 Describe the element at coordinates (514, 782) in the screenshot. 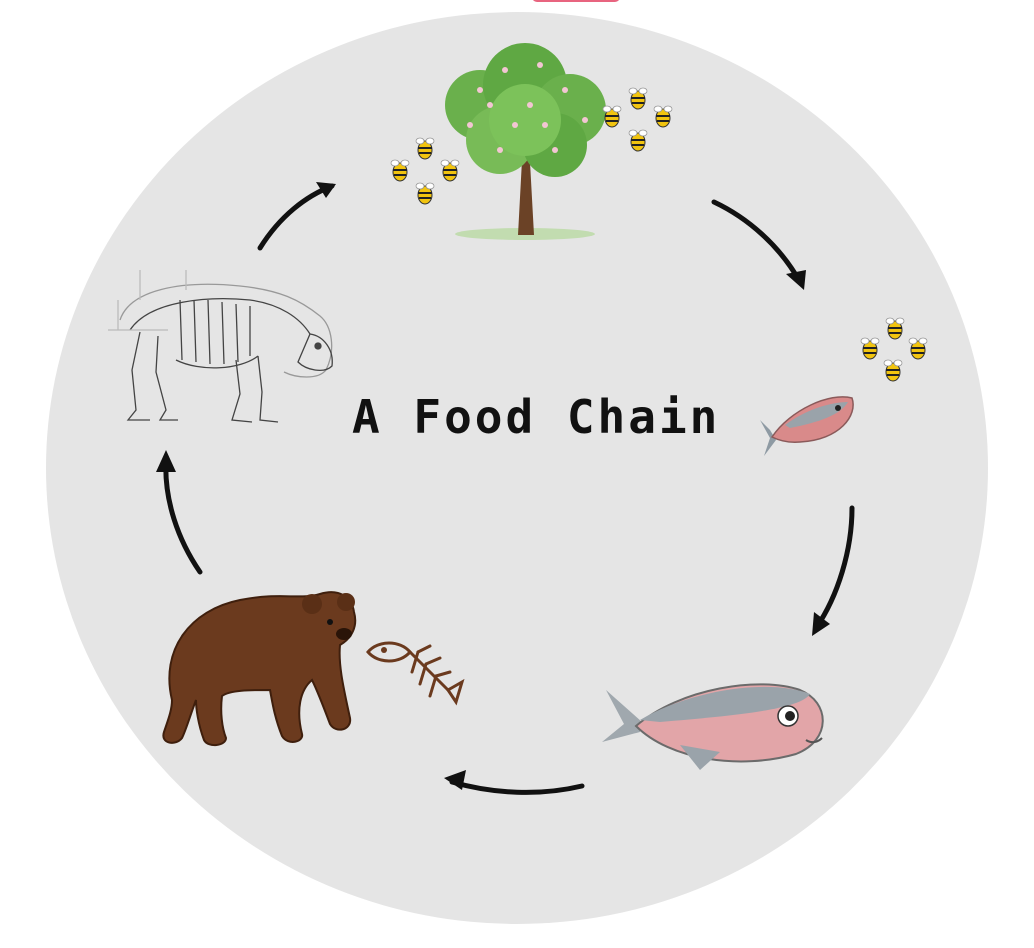

I see `arrow-large-salmon-to-bear` at that location.